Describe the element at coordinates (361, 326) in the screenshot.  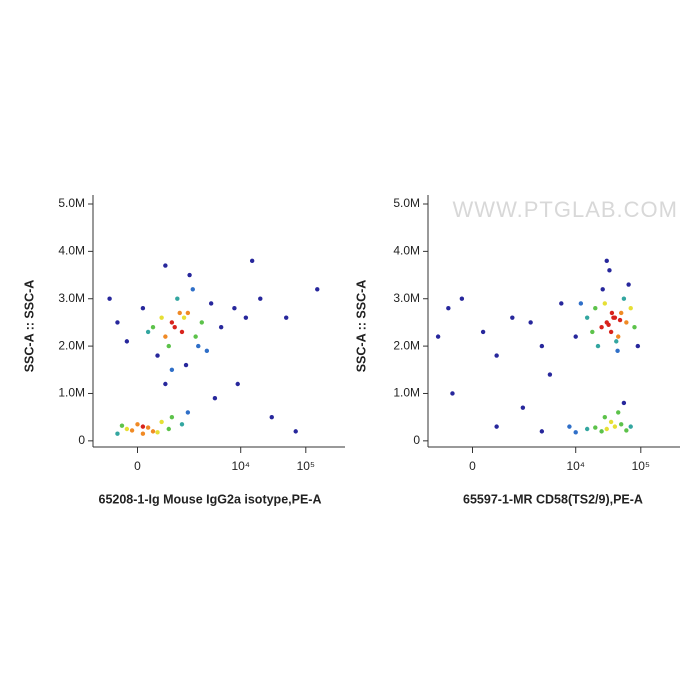
I see `y-axis-label: SSC-A :: SSC-A` at that location.